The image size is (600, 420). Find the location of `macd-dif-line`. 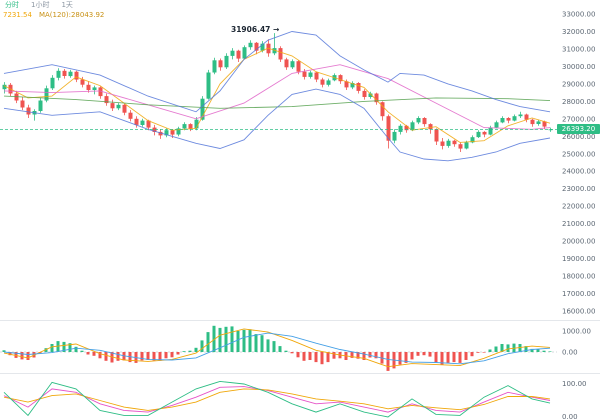

macd-dif-line is located at coordinates (277, 348).